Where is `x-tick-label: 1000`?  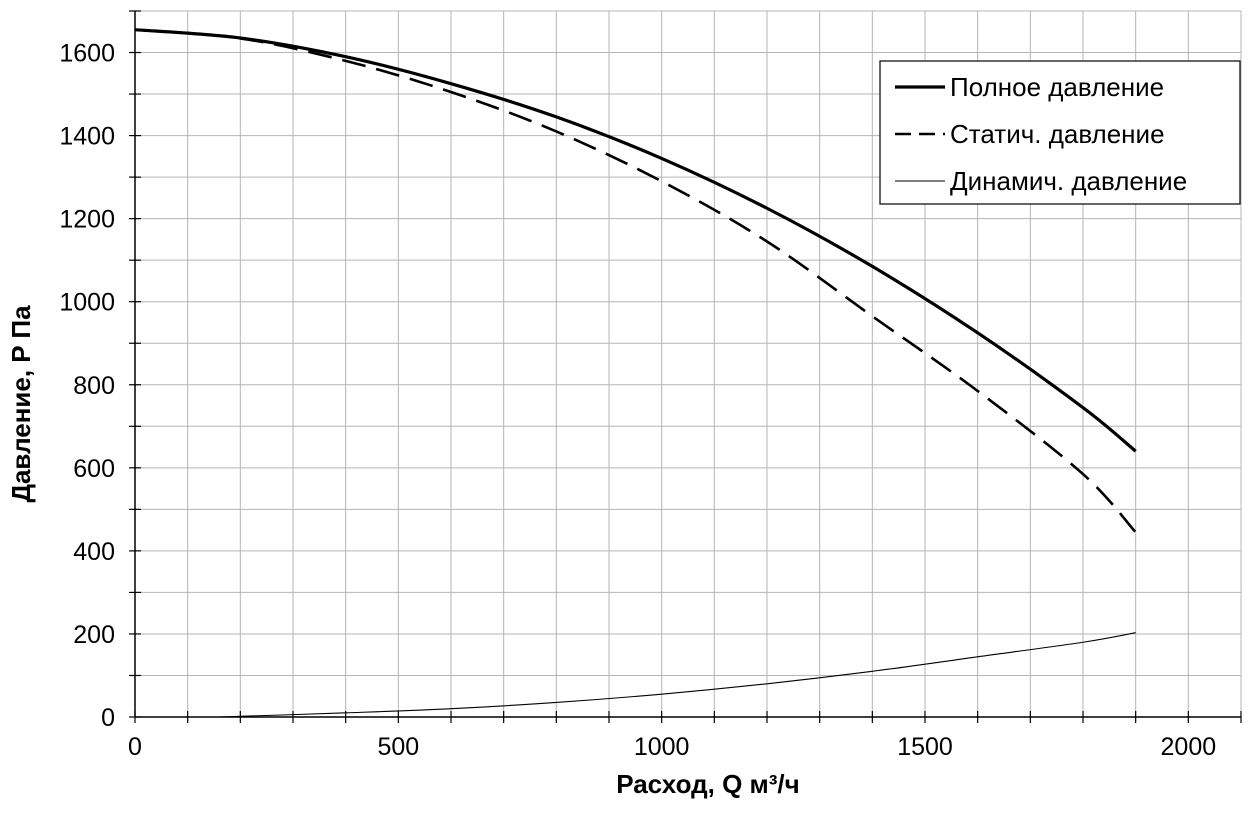
x-tick-label: 1000 is located at coordinates (662, 747).